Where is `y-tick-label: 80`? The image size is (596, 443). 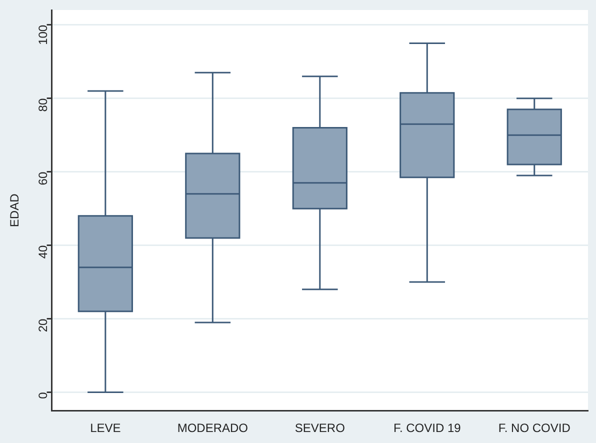 y-tick-label: 80 is located at coordinates (43, 105).